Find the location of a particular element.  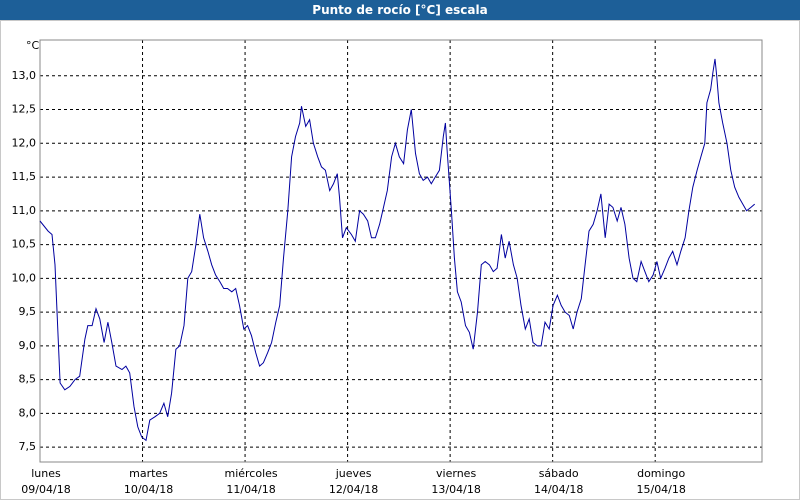

x-tick-date: 12/04/18 is located at coordinates (353, 489).